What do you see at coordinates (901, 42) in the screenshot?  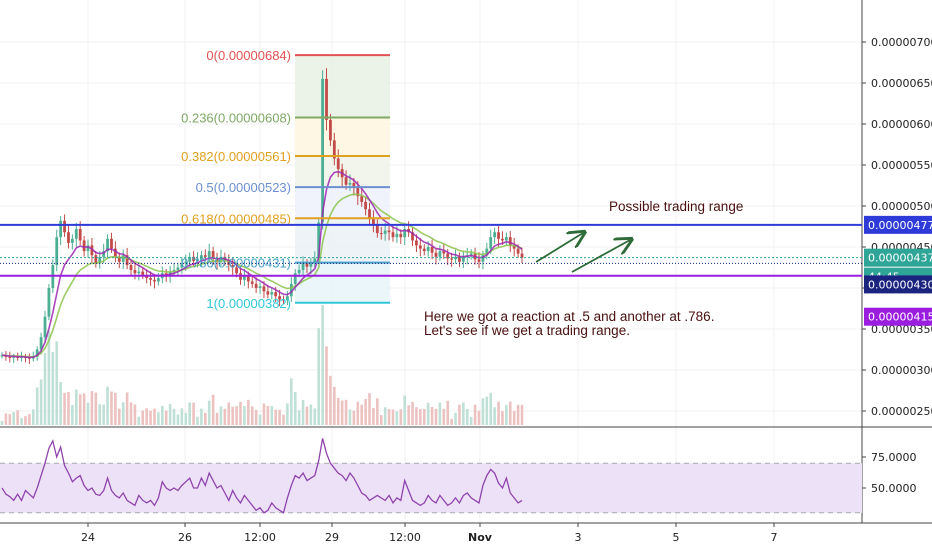 I see `y-tick-label: 0.00000700` at bounding box center [901, 42].